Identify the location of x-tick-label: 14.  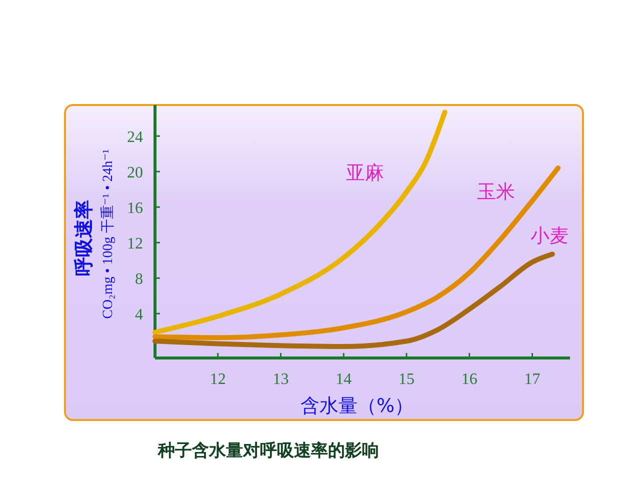
(344, 379).